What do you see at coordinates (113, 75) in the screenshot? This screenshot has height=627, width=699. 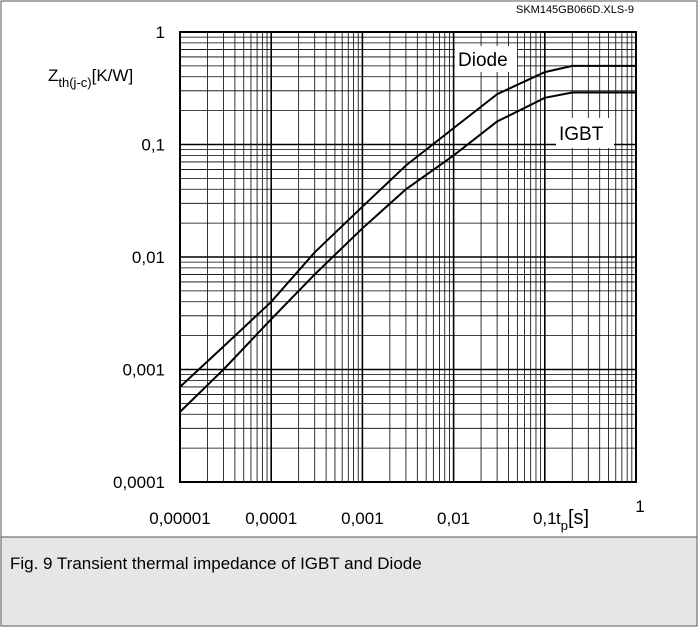 I see `y-label-unit: [K/W]` at bounding box center [113, 75].